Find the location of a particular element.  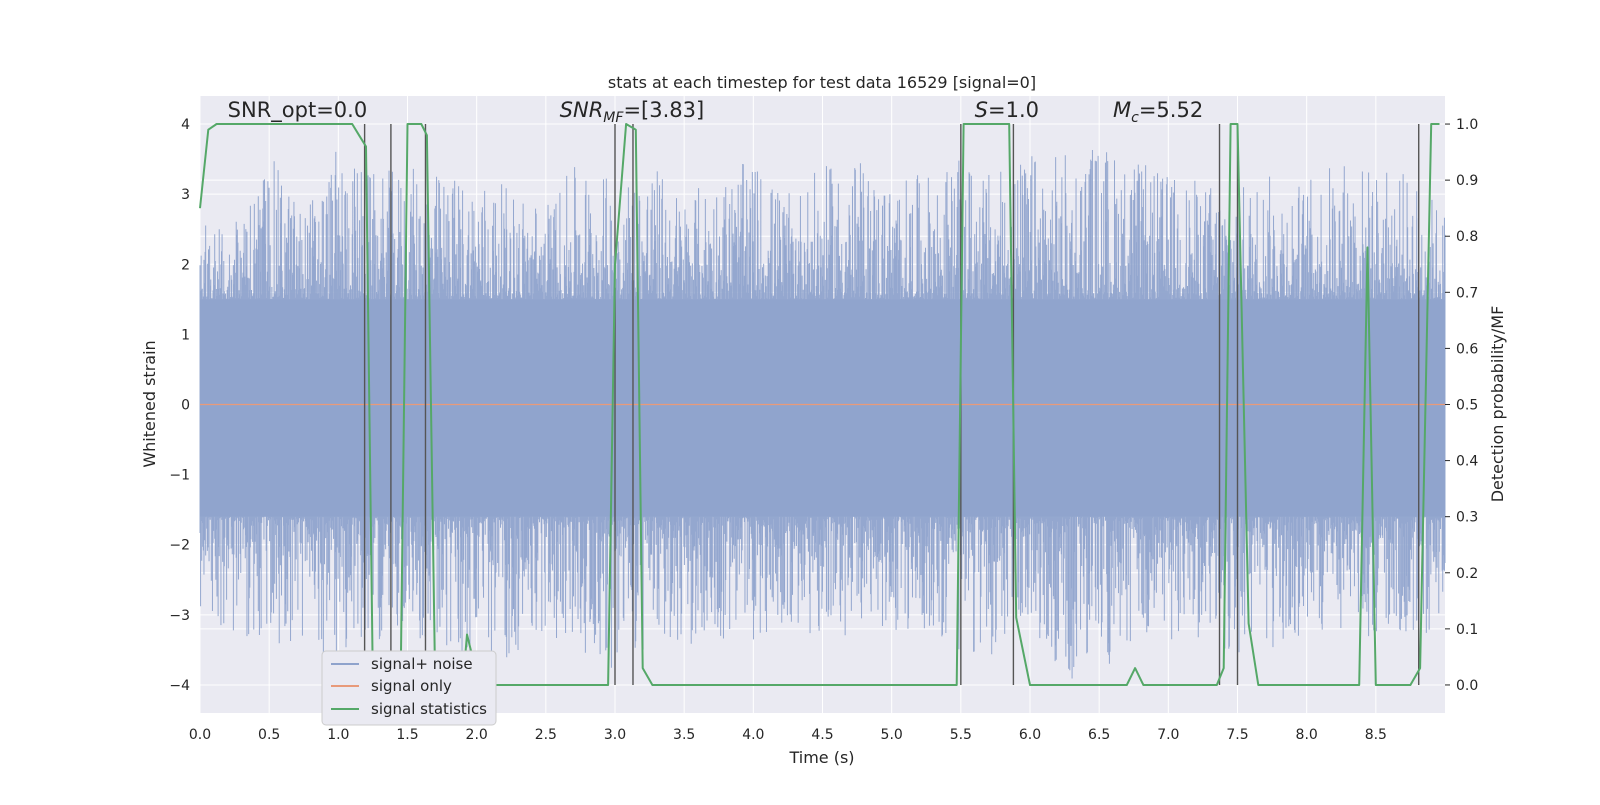

x-tick-label: 8.0 is located at coordinates (1307, 735).